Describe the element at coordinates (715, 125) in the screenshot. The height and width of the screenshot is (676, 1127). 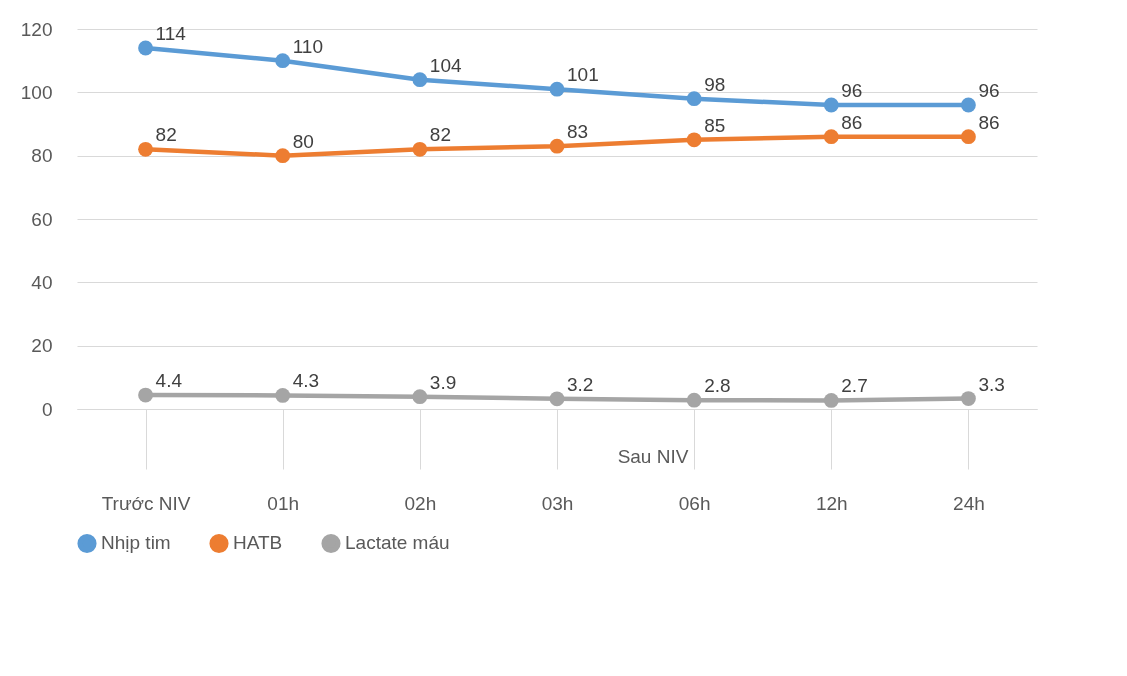
I see `data-label: 85` at that location.